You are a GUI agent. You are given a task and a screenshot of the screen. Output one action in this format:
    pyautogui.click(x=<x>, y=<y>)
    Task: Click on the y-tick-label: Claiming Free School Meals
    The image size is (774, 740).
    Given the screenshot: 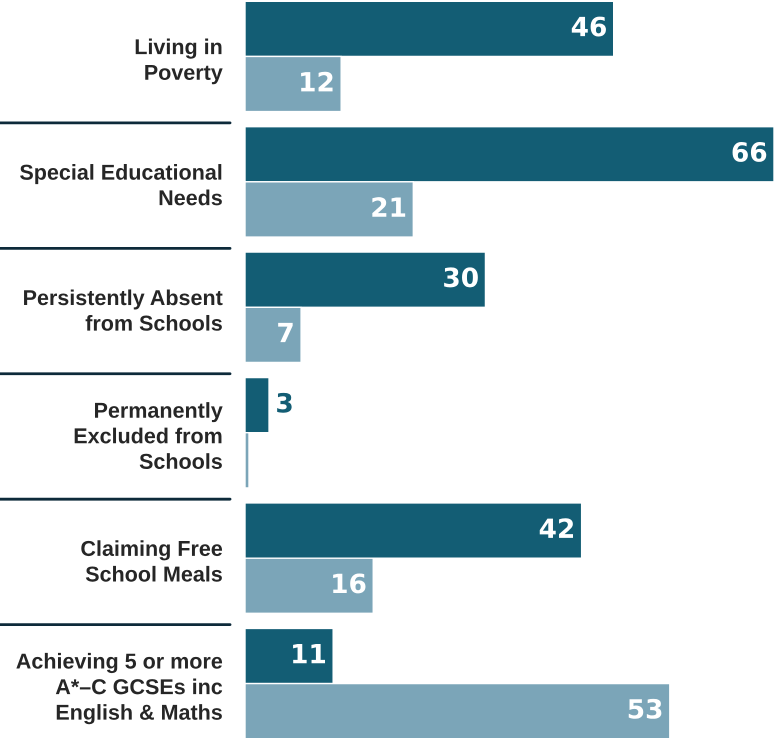 What is the action you would take?
    pyautogui.click(x=151, y=561)
    